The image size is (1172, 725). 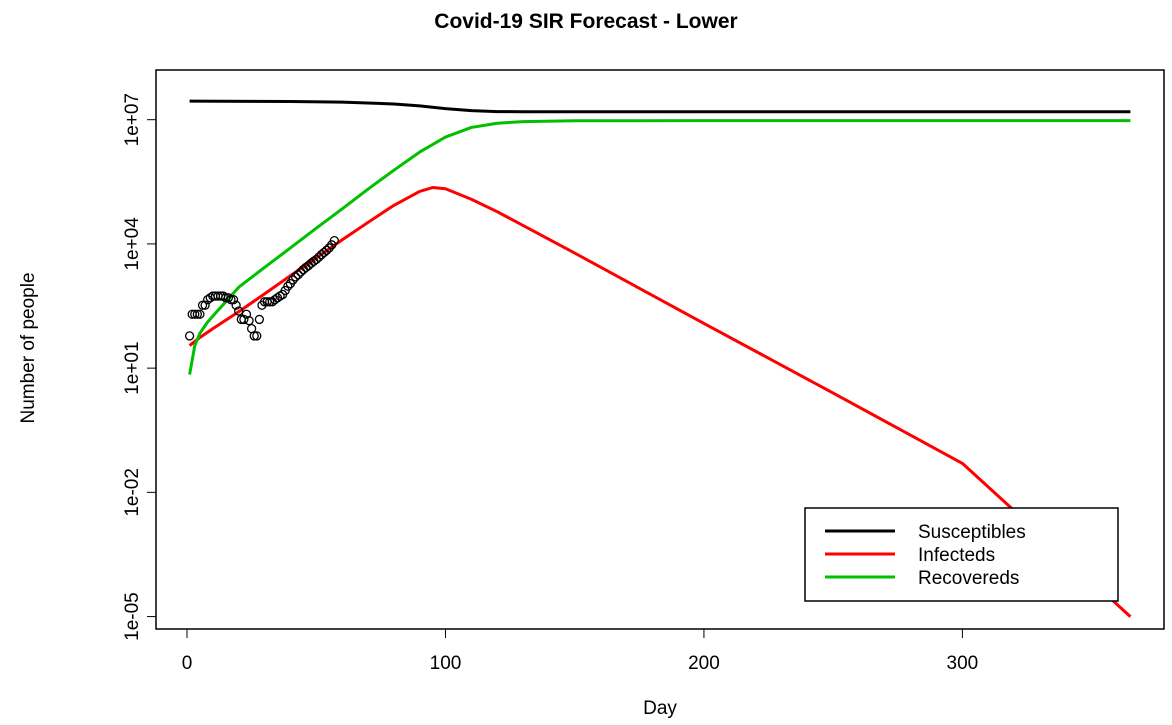 What do you see at coordinates (132, 367) in the screenshot?
I see `y-tick-label: 1e+01` at bounding box center [132, 367].